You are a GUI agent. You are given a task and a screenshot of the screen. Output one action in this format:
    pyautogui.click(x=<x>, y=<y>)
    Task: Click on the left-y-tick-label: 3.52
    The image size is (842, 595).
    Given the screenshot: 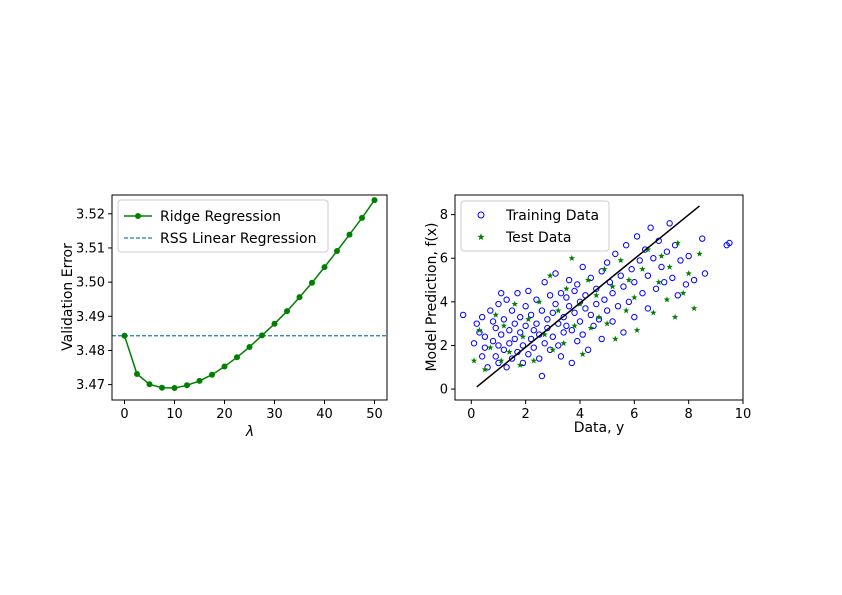 What is the action you would take?
    pyautogui.click(x=90, y=214)
    